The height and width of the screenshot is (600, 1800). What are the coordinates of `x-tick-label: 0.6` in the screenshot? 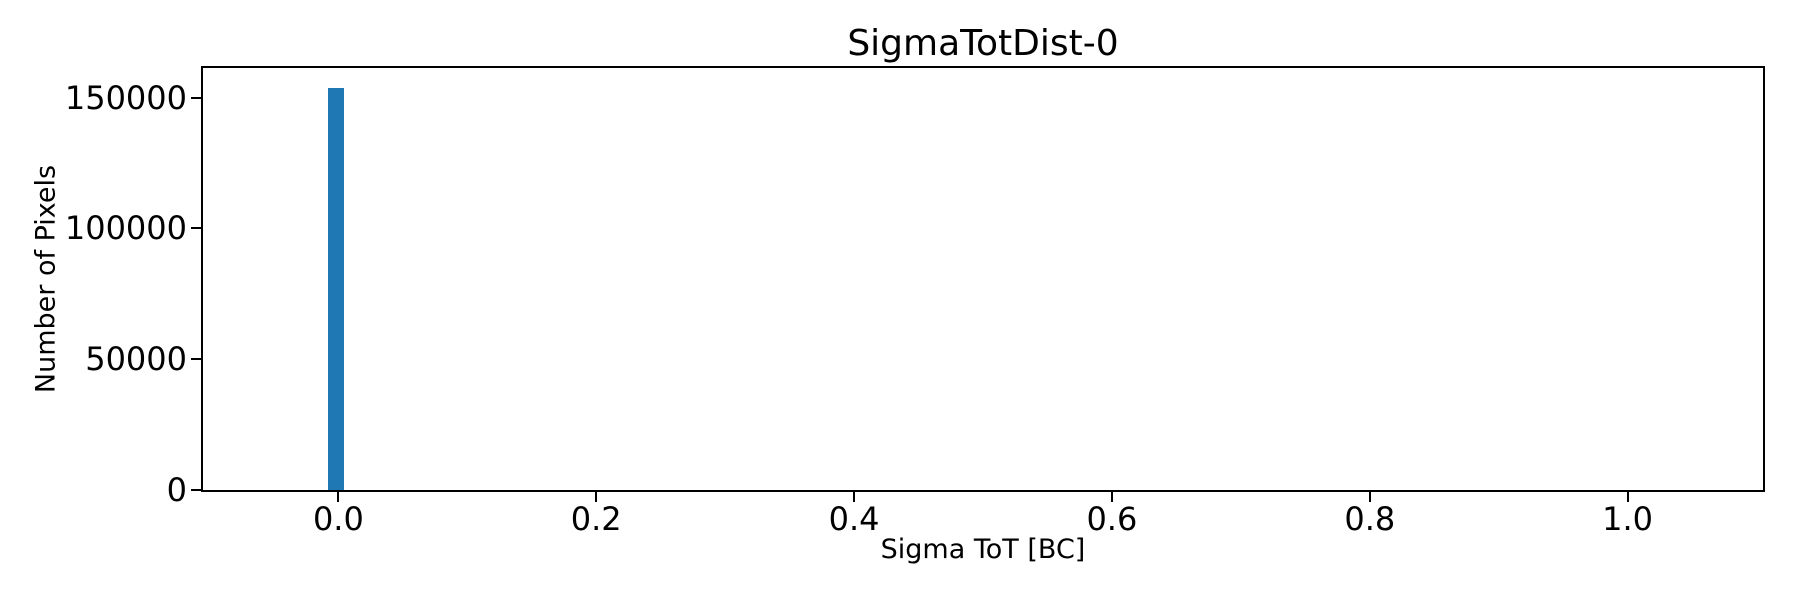 It's located at (1112, 519).